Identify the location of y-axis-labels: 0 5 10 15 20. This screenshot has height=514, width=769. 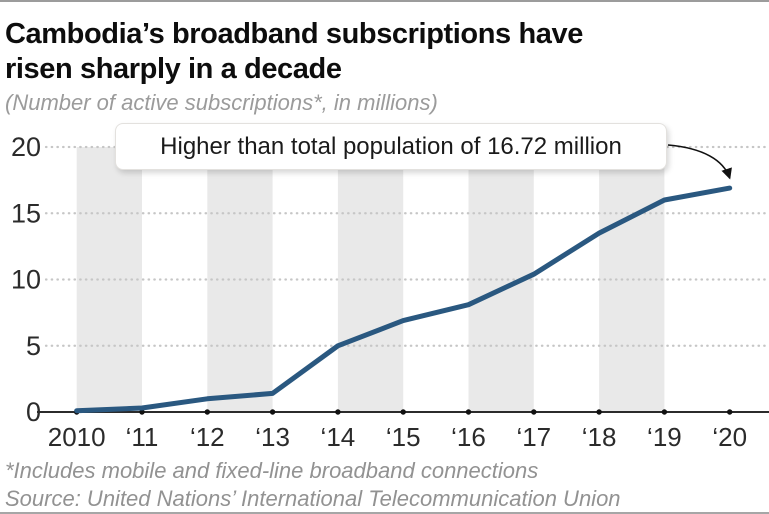
(26, 279).